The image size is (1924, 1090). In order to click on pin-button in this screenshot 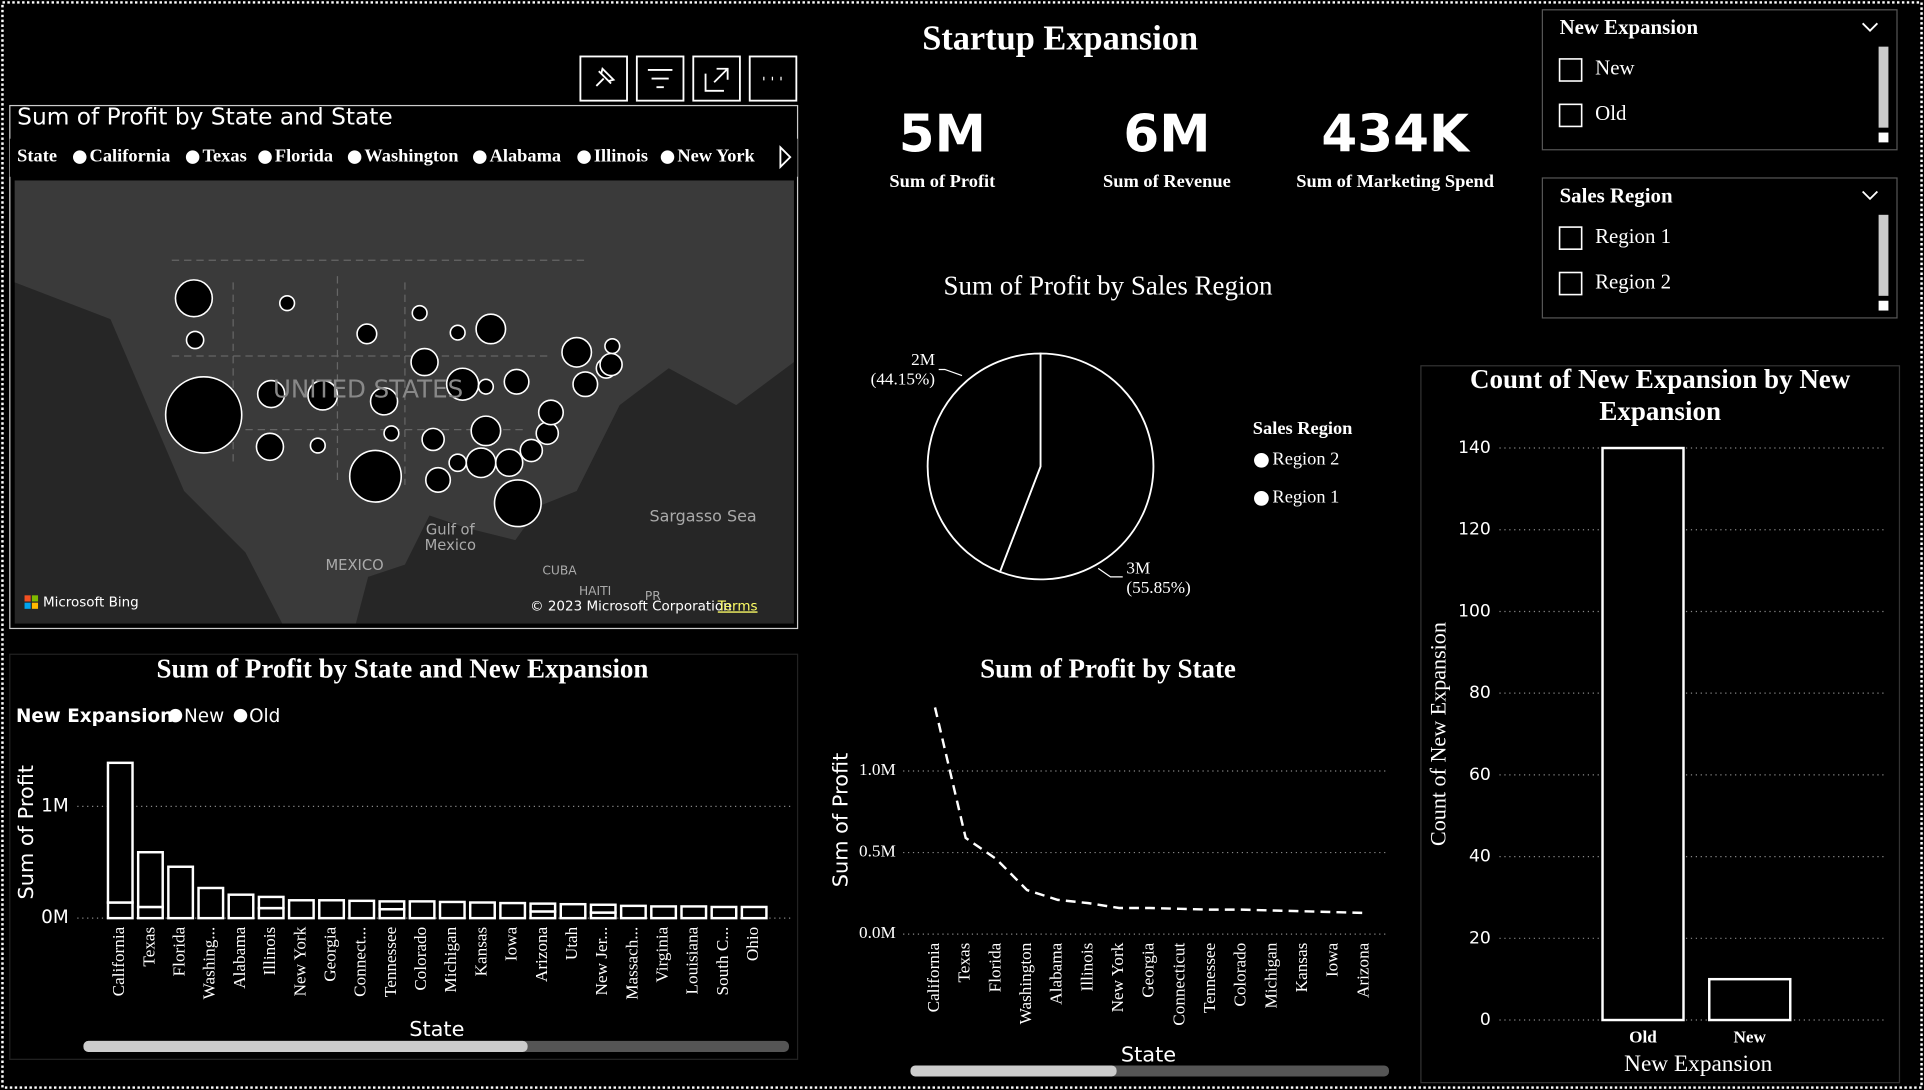, I will do `click(603, 78)`.